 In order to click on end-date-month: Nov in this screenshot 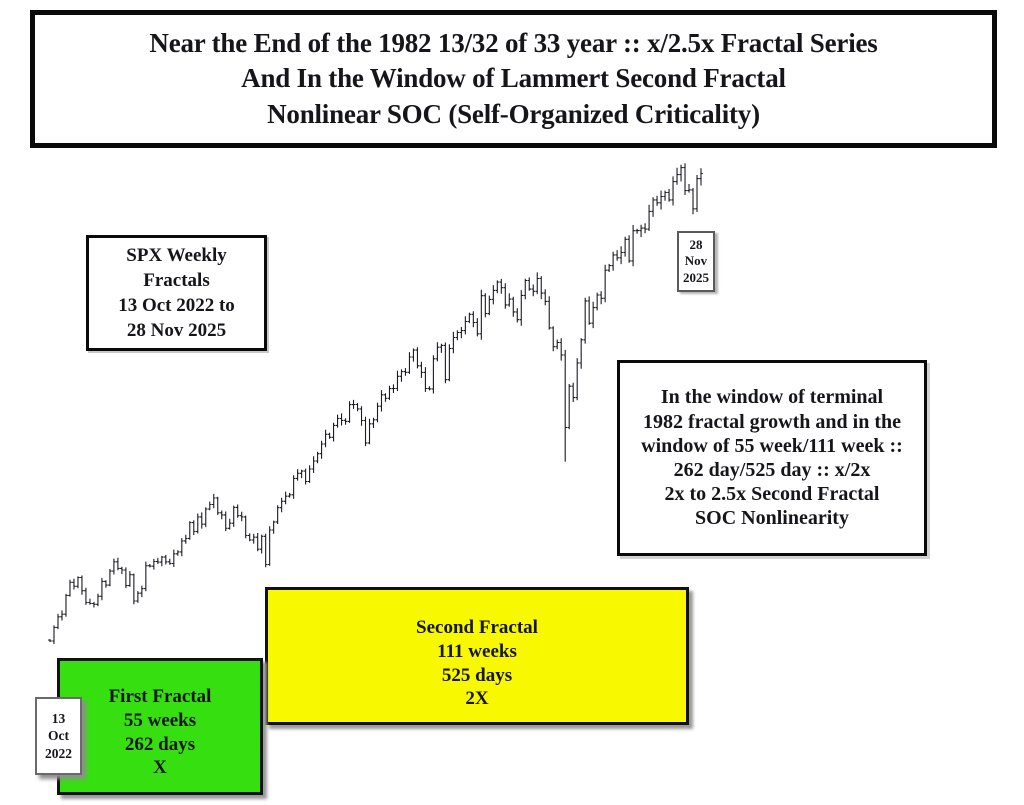, I will do `click(696, 261)`.